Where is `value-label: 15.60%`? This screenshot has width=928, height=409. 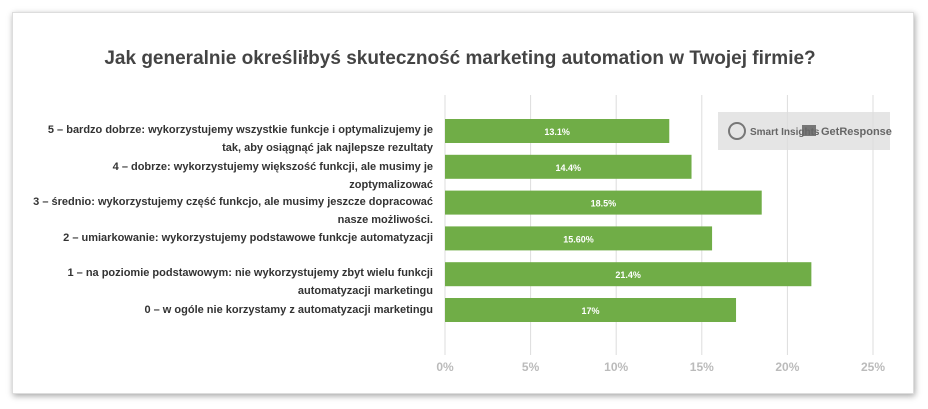 value-label: 15.60% is located at coordinates (578, 239).